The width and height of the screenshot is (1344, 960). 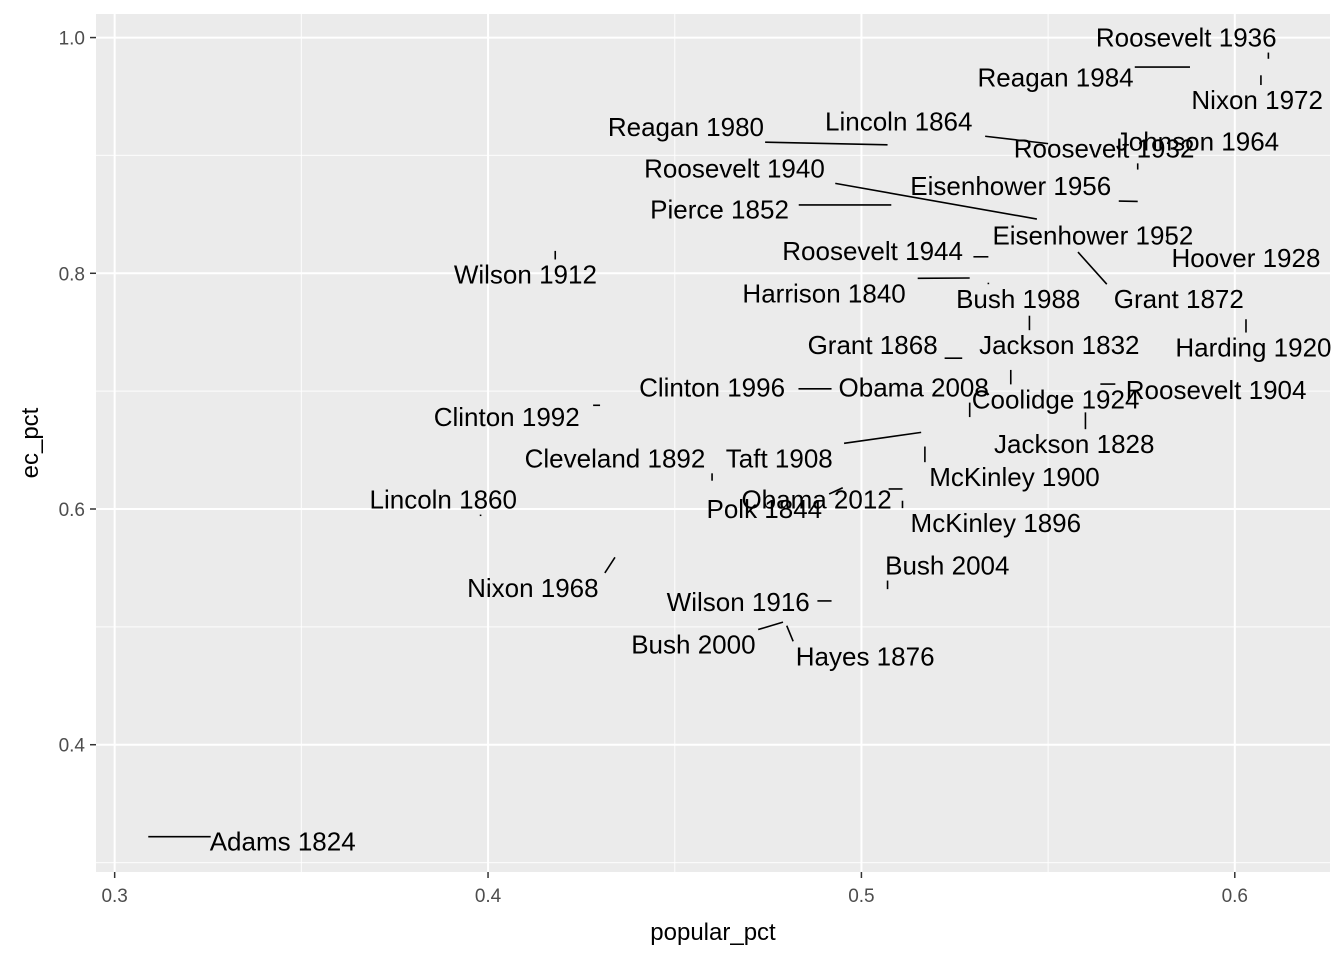 What do you see at coordinates (865, 656) in the screenshot?
I see `point-label: Hayes 1876` at bounding box center [865, 656].